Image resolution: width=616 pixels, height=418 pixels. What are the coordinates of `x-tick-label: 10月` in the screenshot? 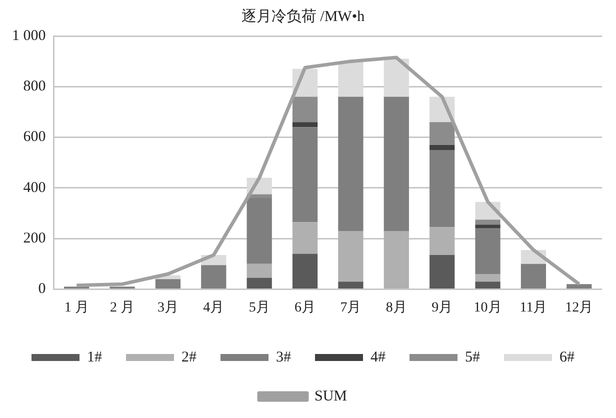 It's located at (488, 308).